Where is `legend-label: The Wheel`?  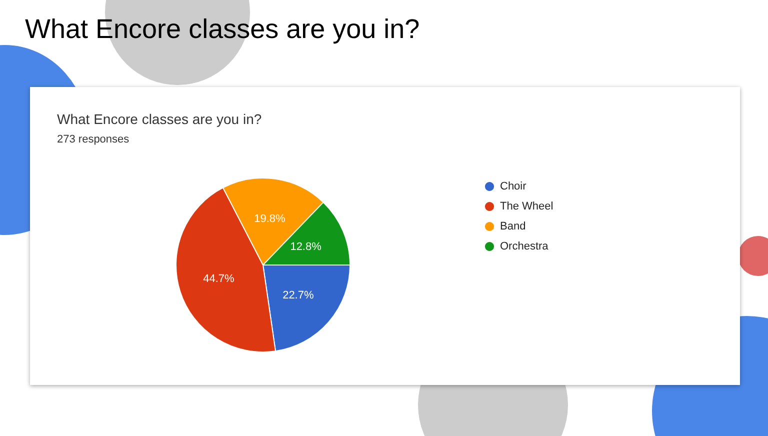 legend-label: The Wheel is located at coordinates (527, 206).